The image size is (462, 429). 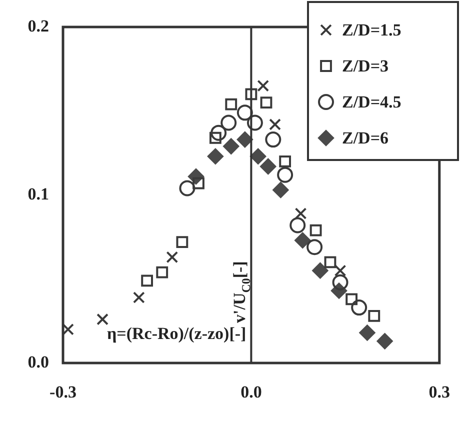 What do you see at coordinates (372, 102) in the screenshot?
I see `legend-label: Z/D=4.5` at bounding box center [372, 102].